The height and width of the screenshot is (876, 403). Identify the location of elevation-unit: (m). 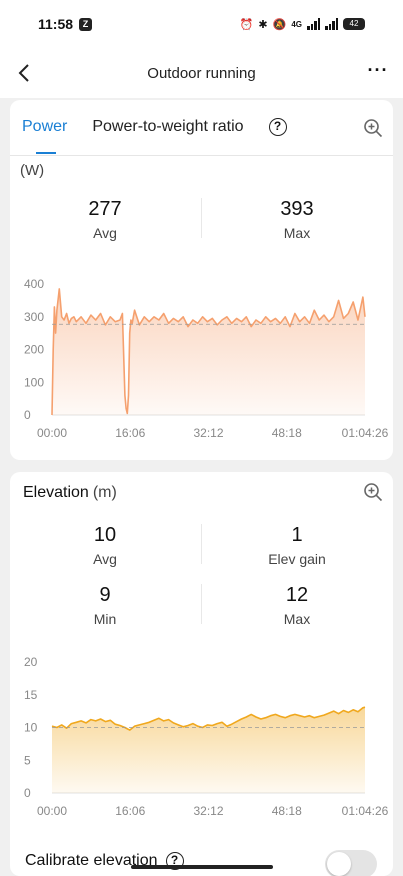
(104, 492).